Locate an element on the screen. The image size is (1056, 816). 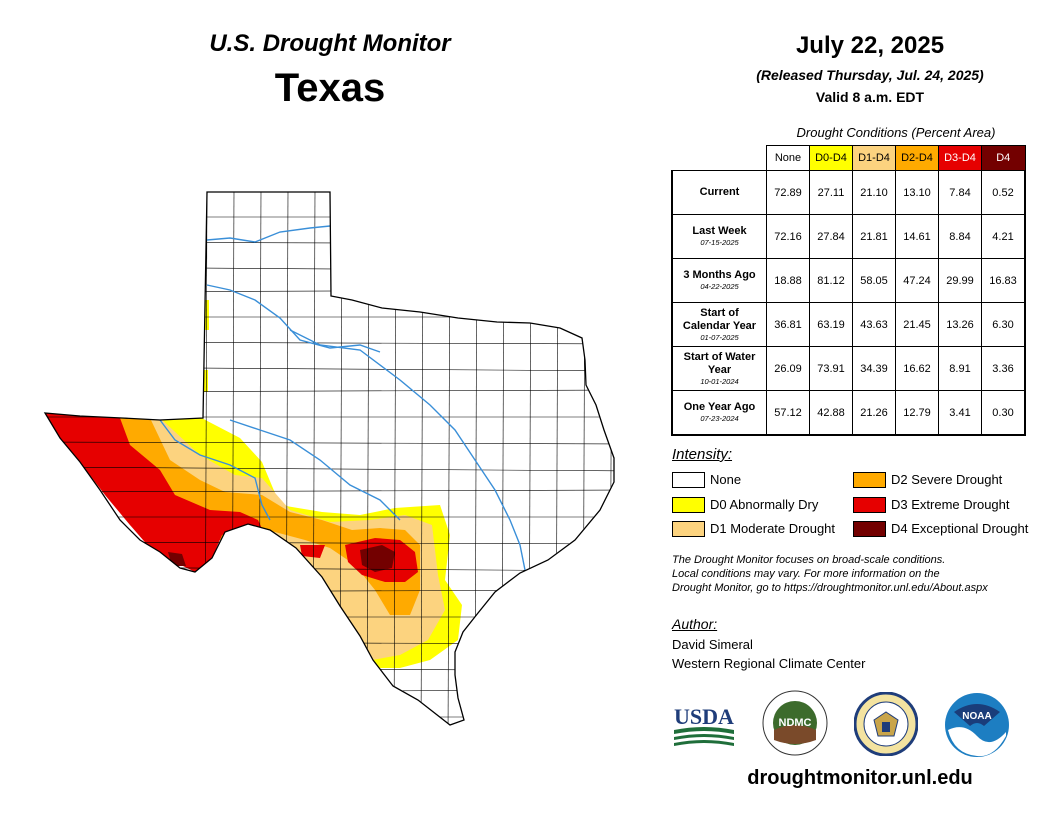
table-cell: 58.05 is located at coordinates (874, 280).